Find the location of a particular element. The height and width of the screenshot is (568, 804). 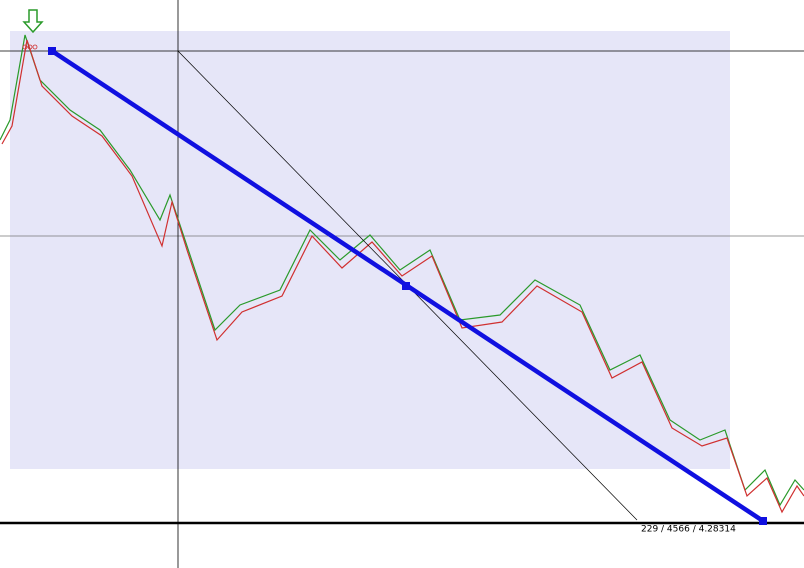

marker-circles is located at coordinates (30, 47).